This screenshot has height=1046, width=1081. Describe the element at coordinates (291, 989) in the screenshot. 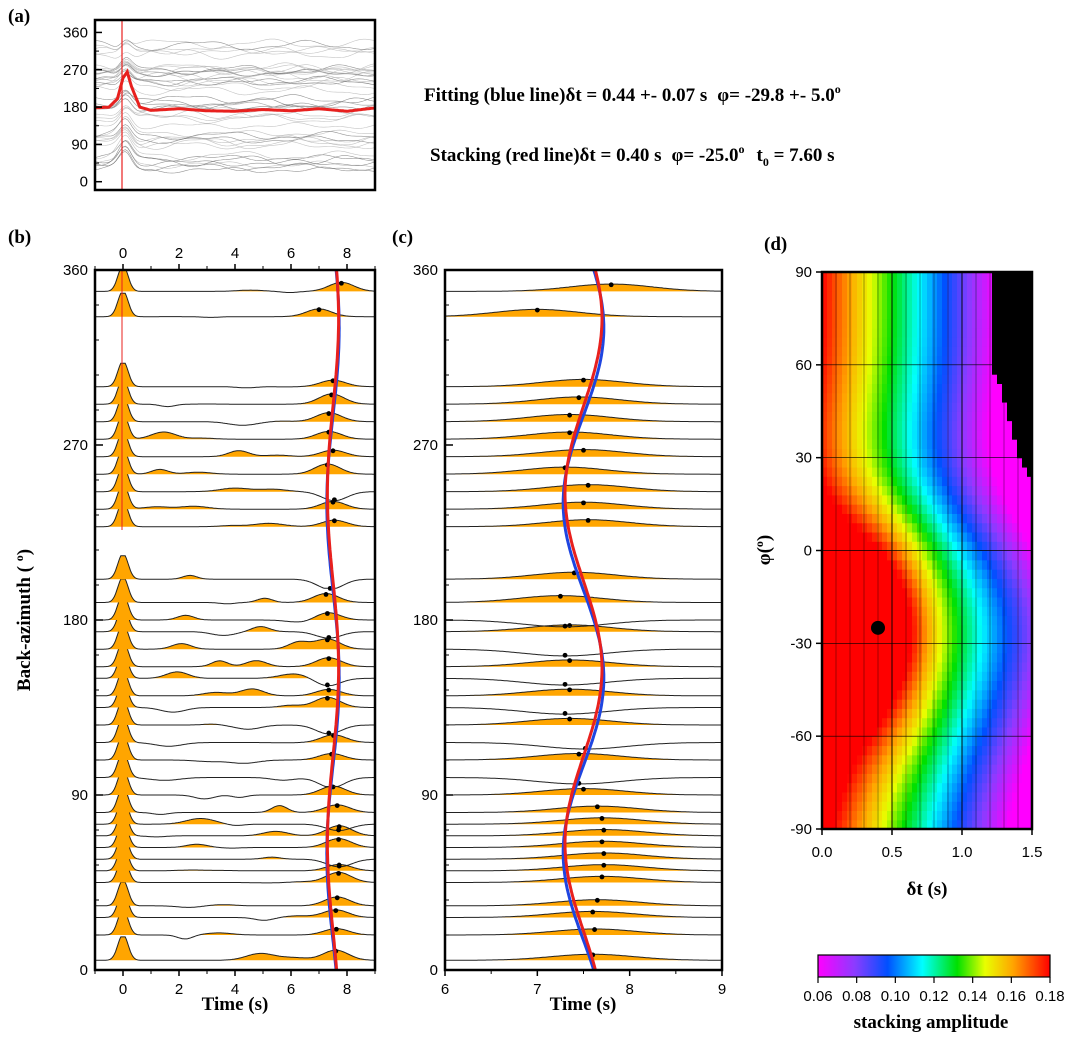

I see `panel-b-bottom-tick-label: 6` at that location.